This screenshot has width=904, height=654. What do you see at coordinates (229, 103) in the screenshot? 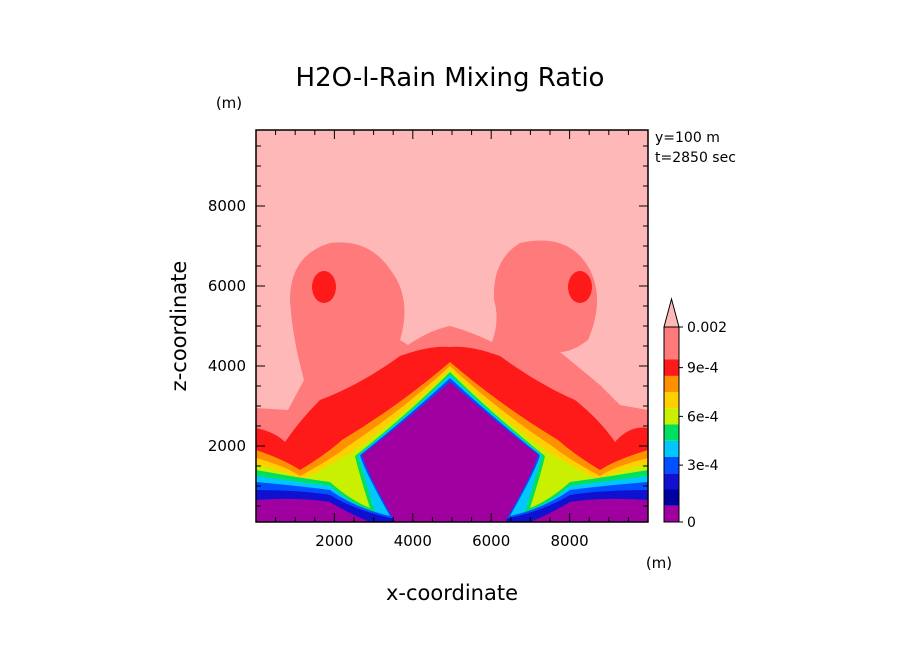
I see `y-unit-label: (m)` at bounding box center [229, 103].